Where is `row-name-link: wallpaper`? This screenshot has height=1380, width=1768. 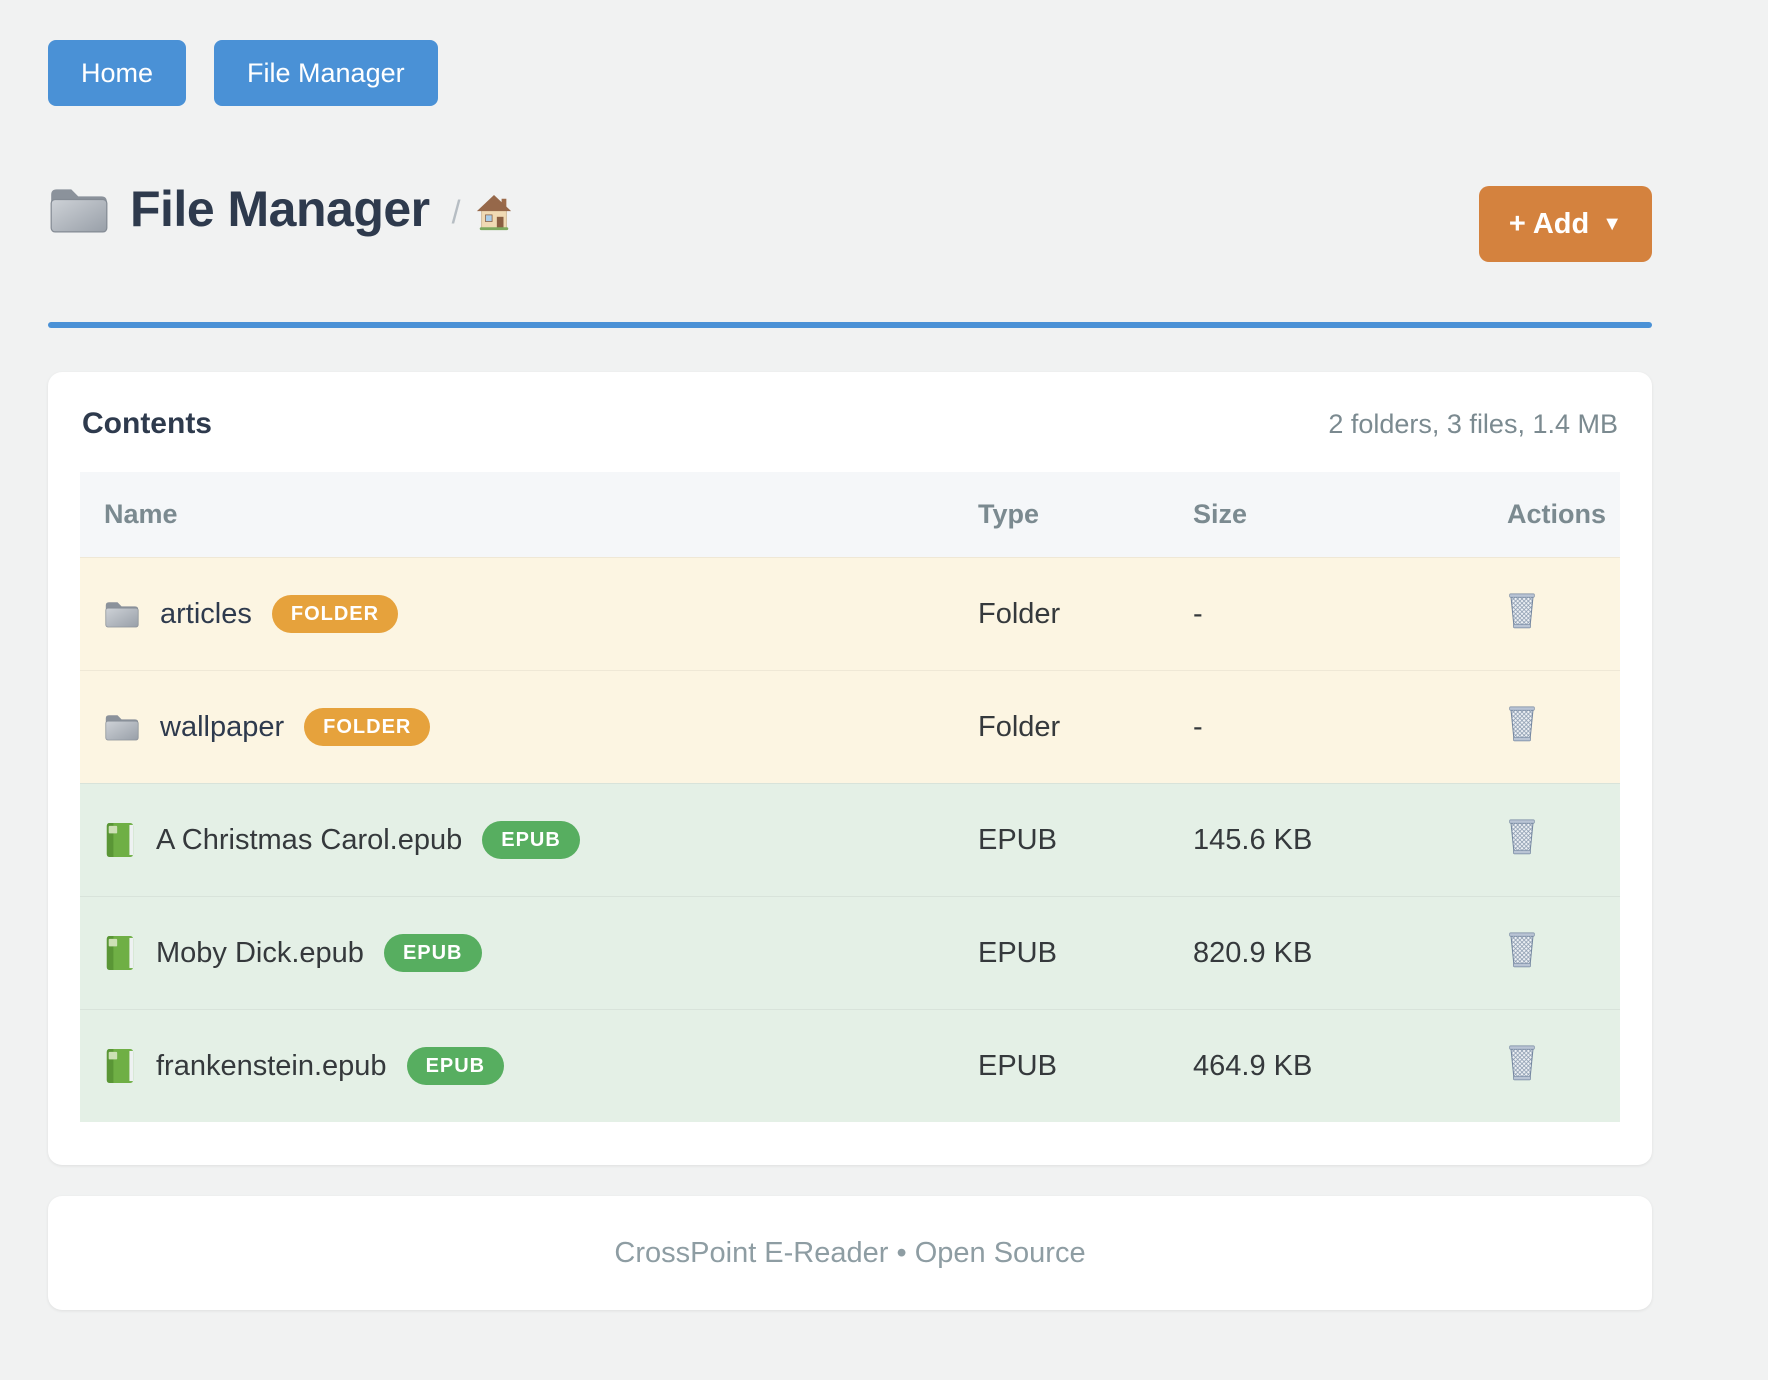 row-name-link: wallpaper is located at coordinates (222, 726).